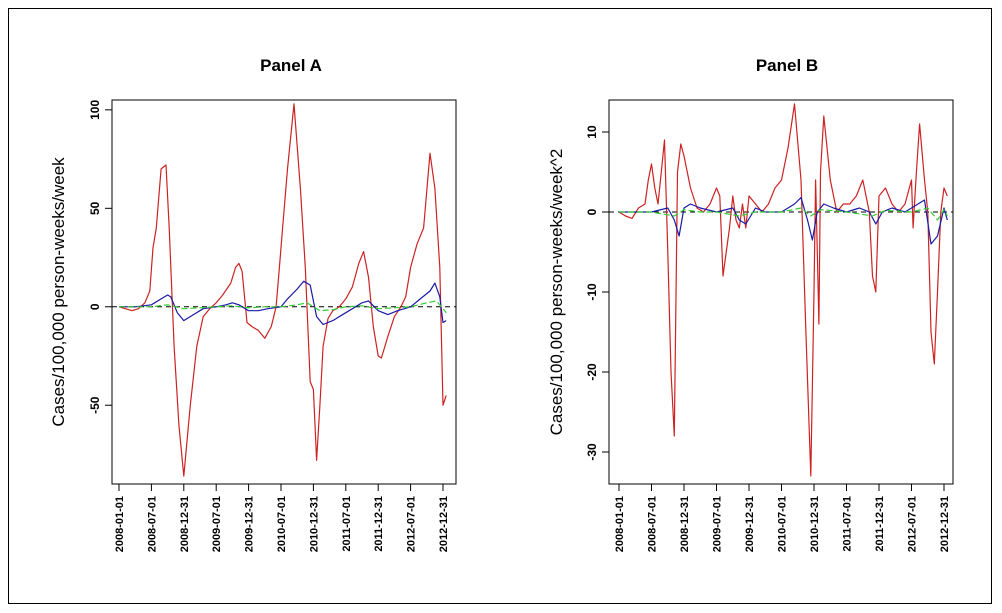  What do you see at coordinates (592, 132) in the screenshot?
I see `y-tick-label: 10` at bounding box center [592, 132].